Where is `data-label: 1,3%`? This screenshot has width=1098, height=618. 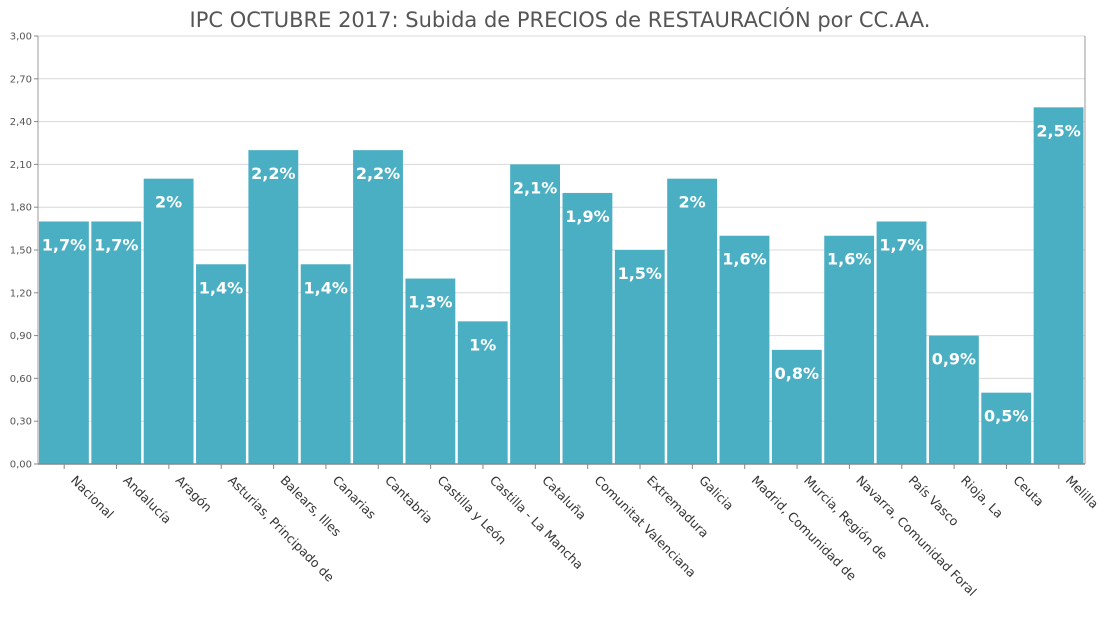 data-label: 1,3% is located at coordinates (430, 302).